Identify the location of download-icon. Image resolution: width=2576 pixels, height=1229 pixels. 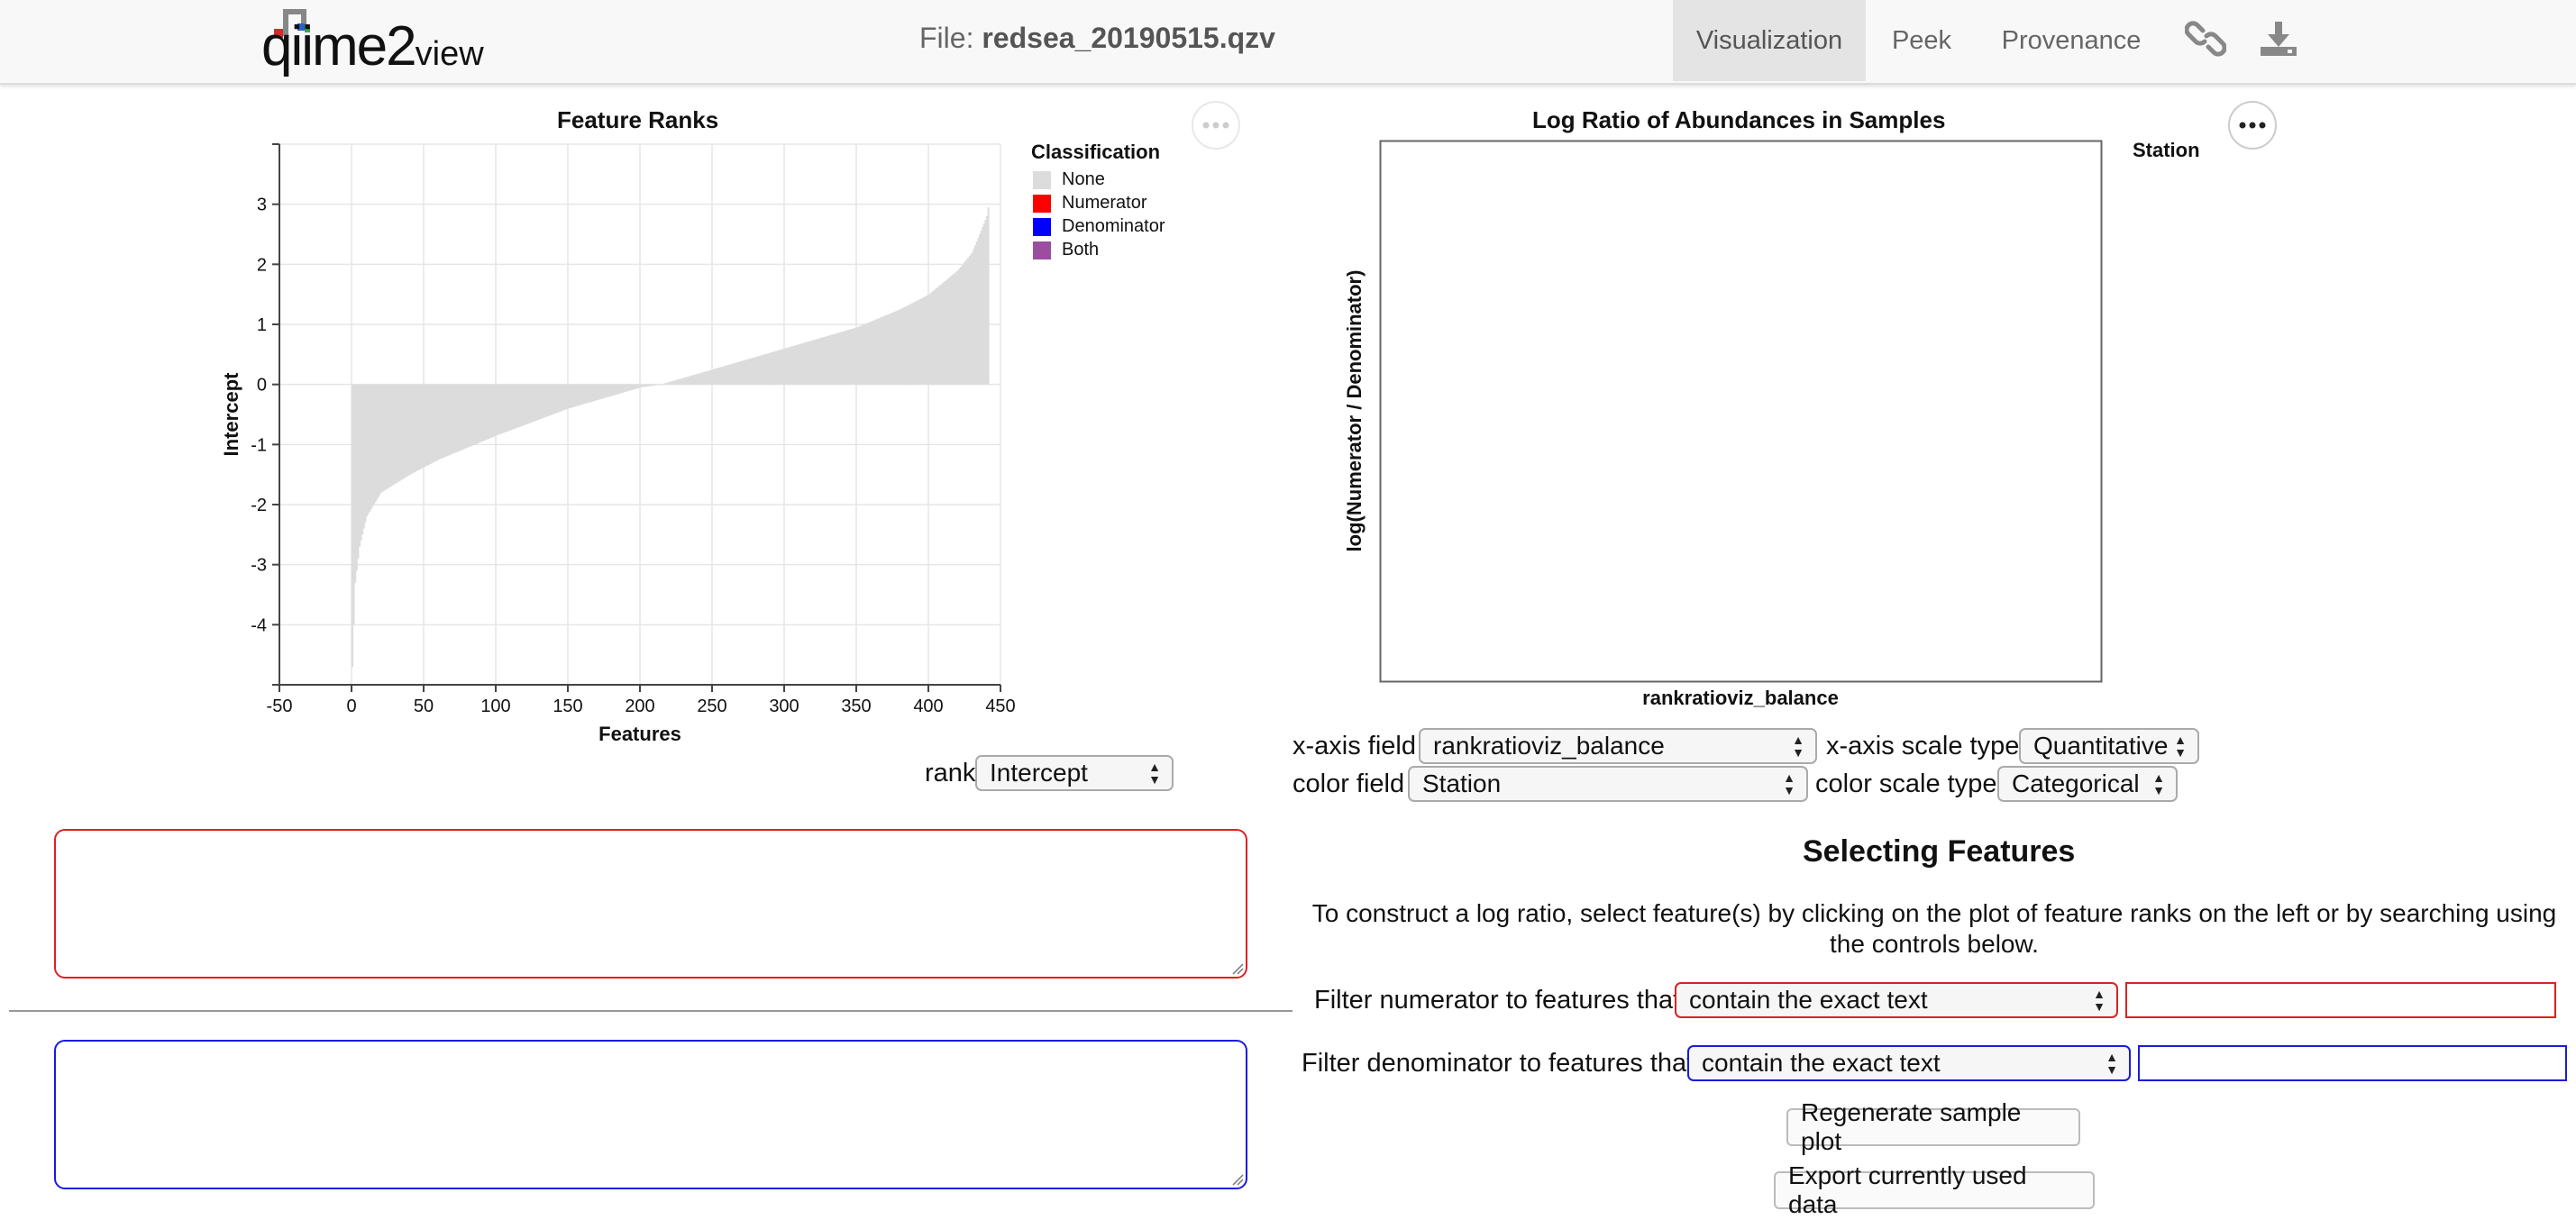
(2278, 39).